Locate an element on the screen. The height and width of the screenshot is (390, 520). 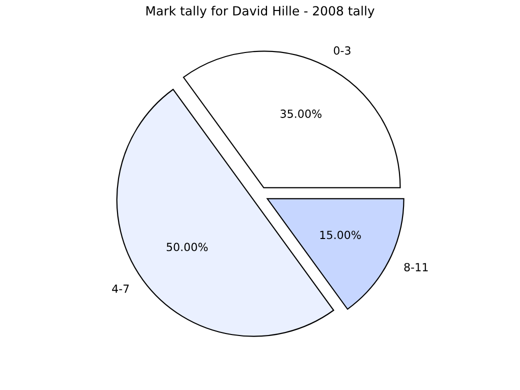
slice-label: 0-3 is located at coordinates (342, 50).